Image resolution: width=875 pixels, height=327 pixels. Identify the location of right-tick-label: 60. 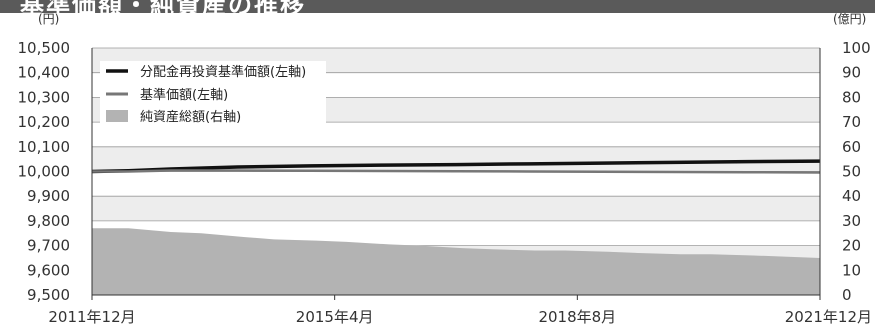
(851, 147).